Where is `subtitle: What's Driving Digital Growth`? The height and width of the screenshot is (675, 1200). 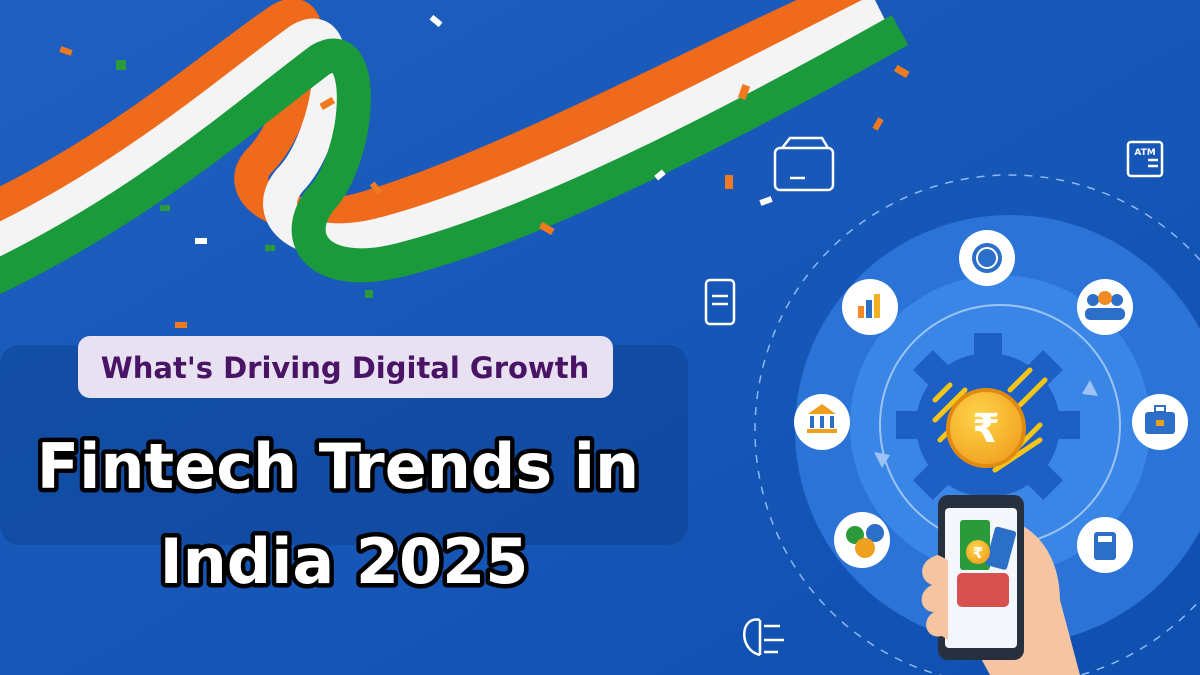 subtitle: What's Driving Digital Growth is located at coordinates (345, 368).